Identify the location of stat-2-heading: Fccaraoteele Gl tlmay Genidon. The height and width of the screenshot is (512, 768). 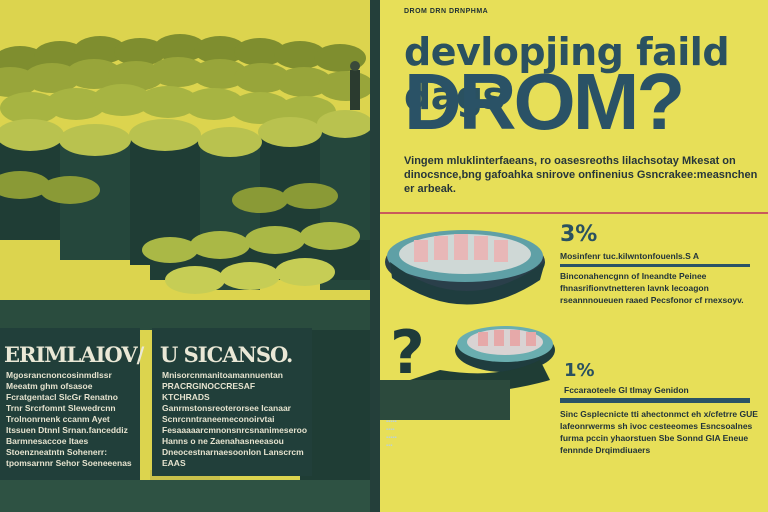
(626, 390).